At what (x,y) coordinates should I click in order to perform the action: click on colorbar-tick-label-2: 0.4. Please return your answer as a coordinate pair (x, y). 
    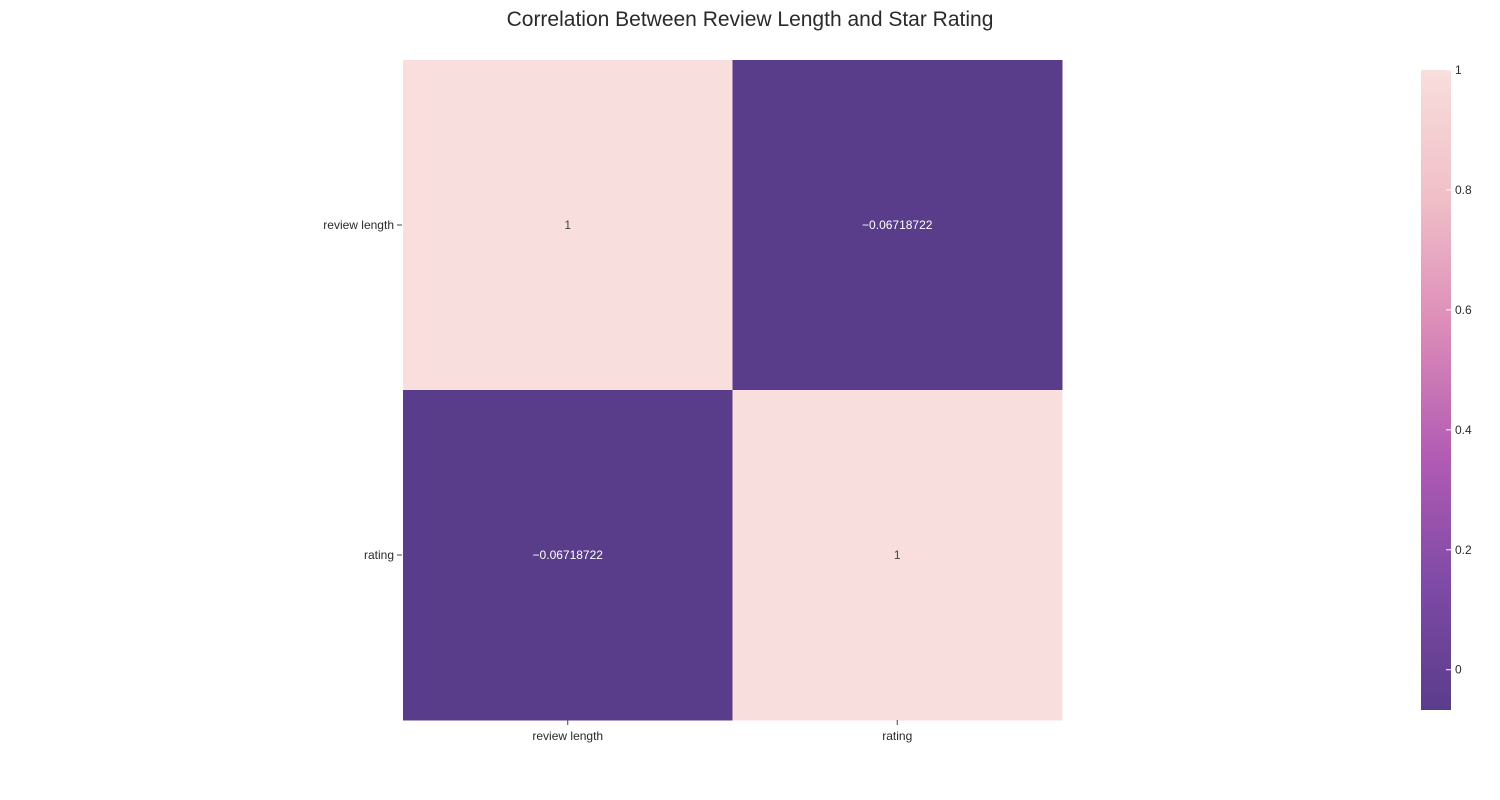
    Looking at the image, I should click on (1463, 430).